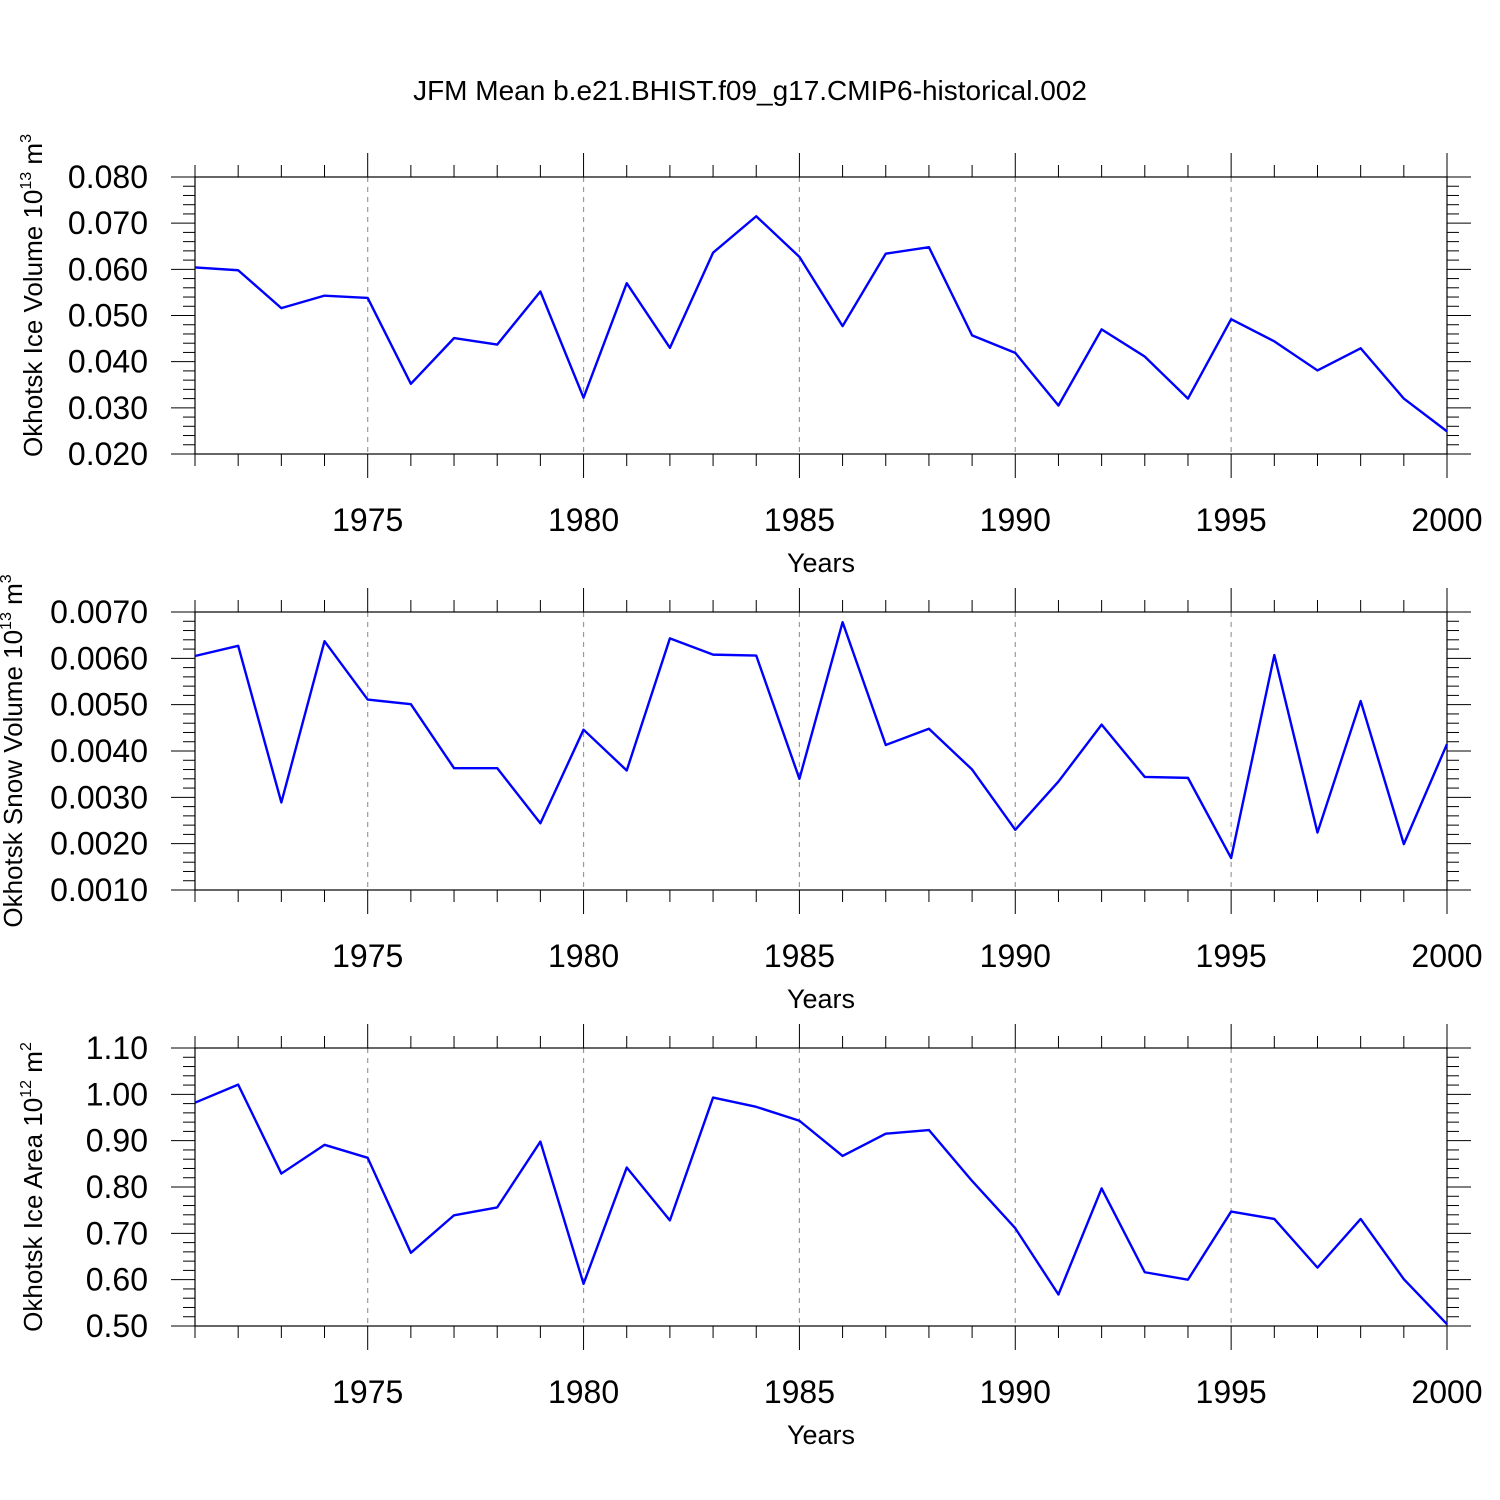 Image resolution: width=1500 pixels, height=1500 pixels. What do you see at coordinates (99, 844) in the screenshot?
I see `y-tick-label: 0.0020` at bounding box center [99, 844].